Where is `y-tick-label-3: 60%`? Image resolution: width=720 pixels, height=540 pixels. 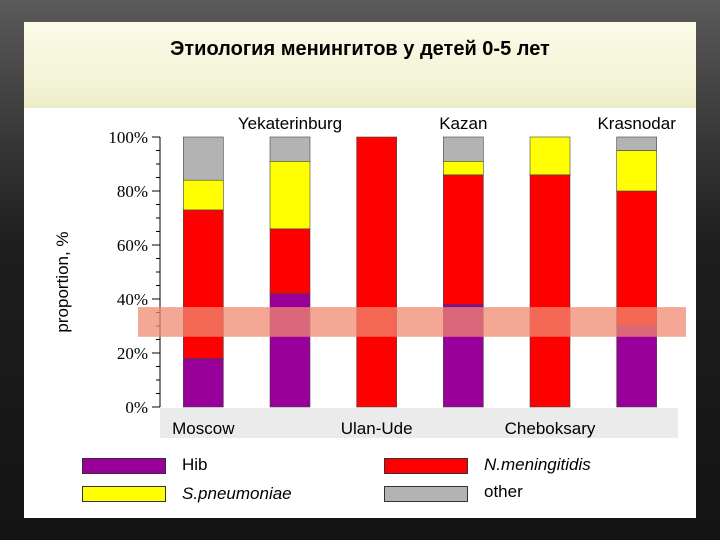 y-tick-label-3: 60% is located at coordinates (132, 245).